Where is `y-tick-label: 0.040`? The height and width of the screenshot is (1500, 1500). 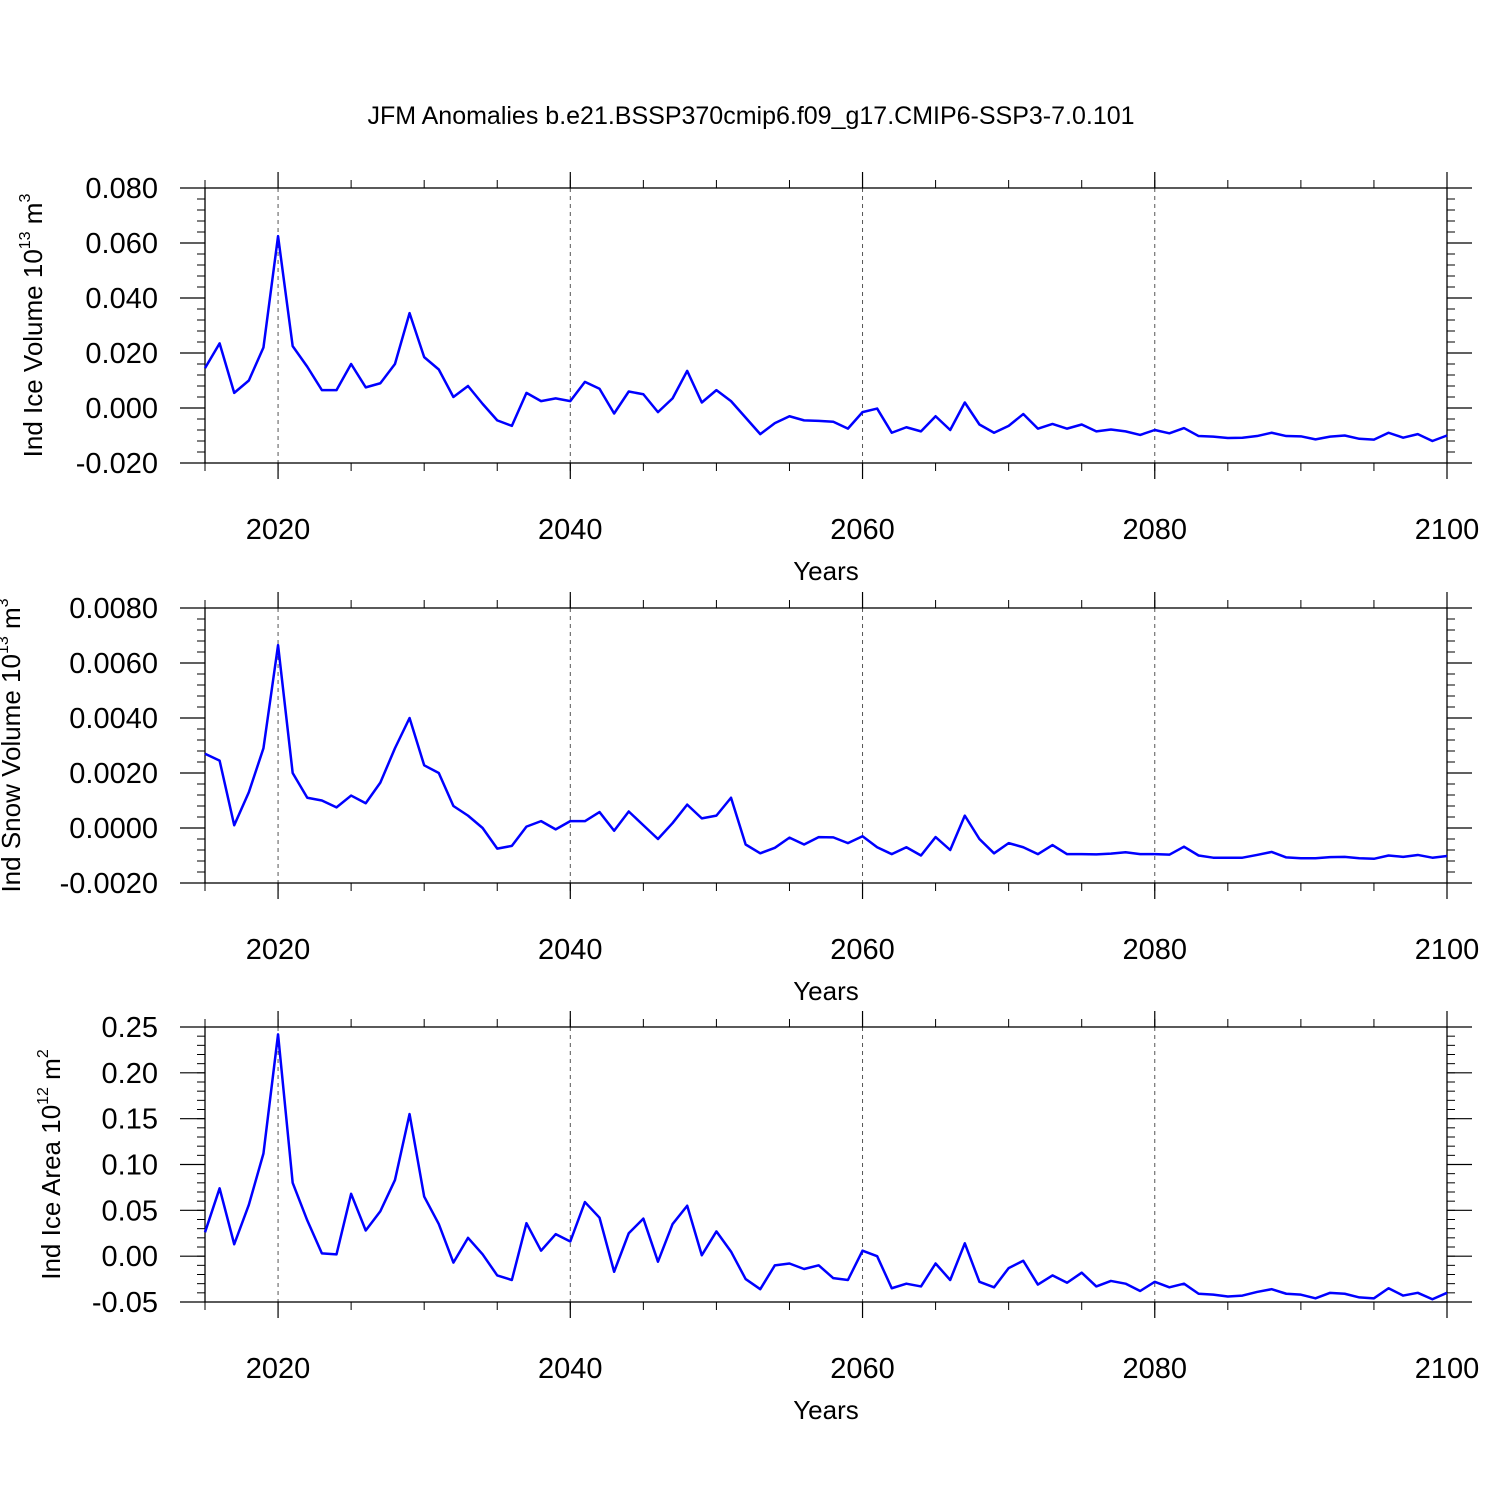
y-tick-label: 0.040 is located at coordinates (121, 299).